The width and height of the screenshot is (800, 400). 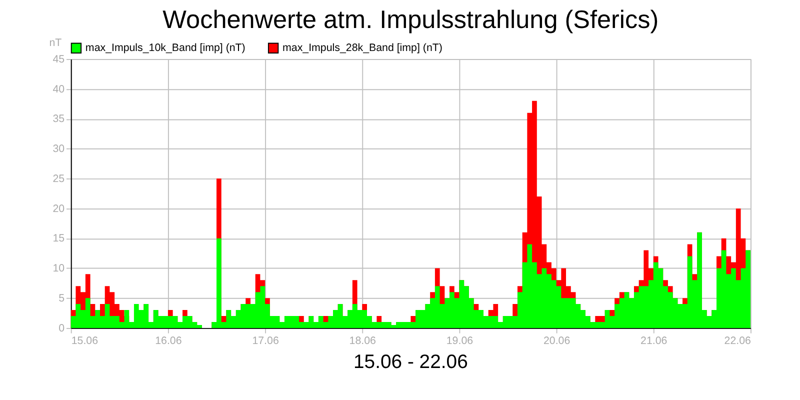 What do you see at coordinates (165, 48) in the screenshot?
I see `legend-label: max_Impuls_10k_Band [imp] (nT)` at bounding box center [165, 48].